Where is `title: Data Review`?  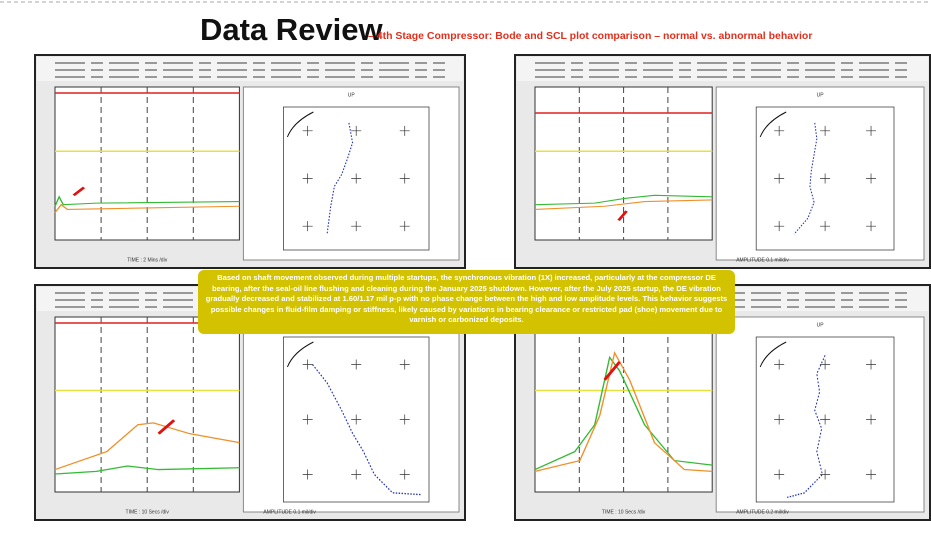
title: Data Review is located at coordinates (292, 29).